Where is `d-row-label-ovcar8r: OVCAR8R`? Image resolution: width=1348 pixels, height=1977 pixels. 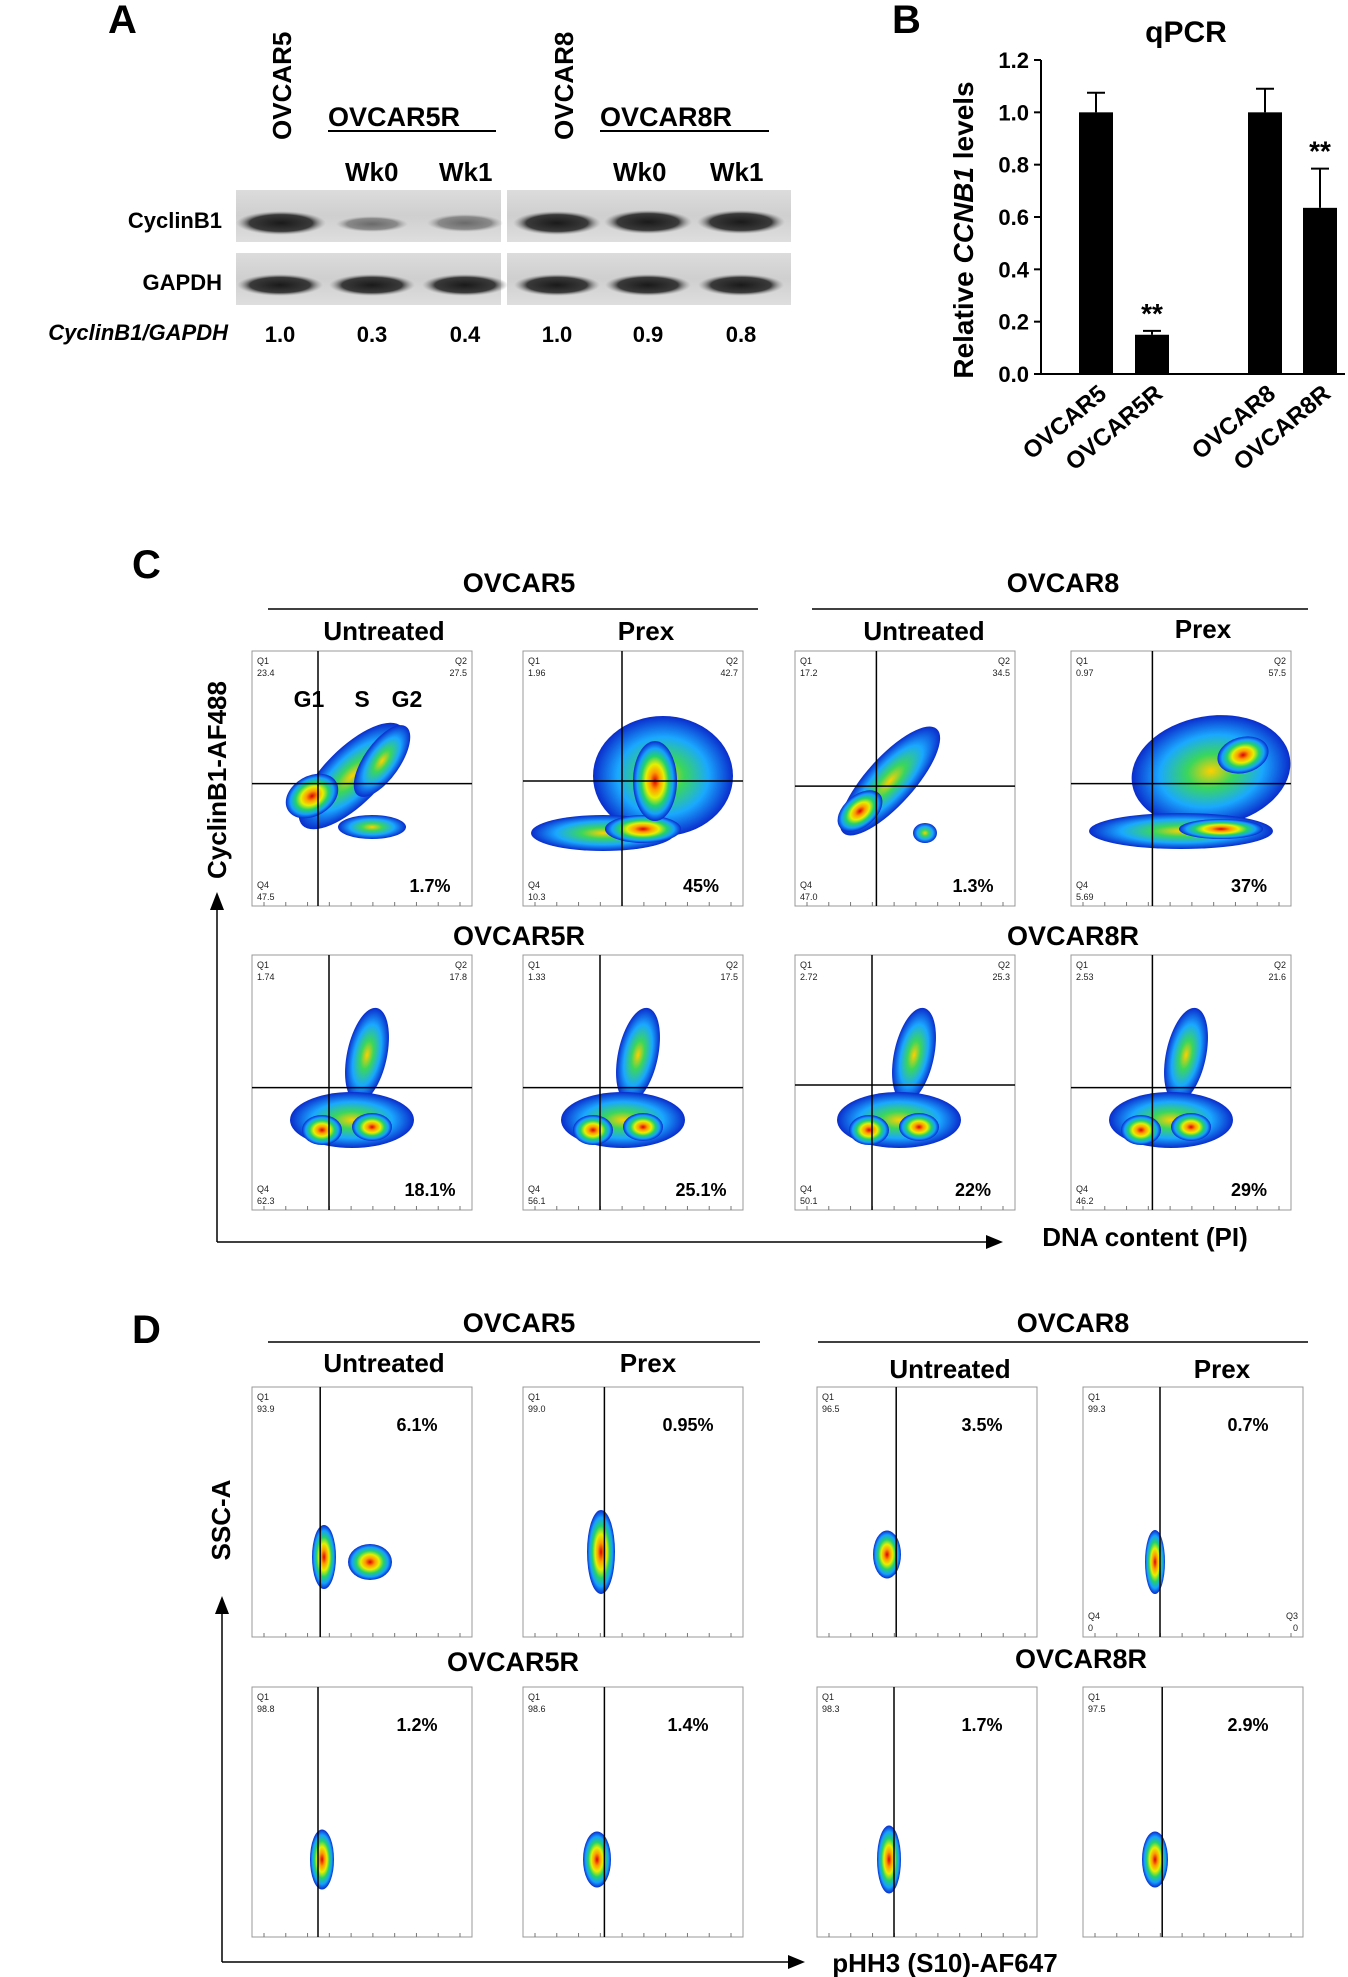 d-row-label-ovcar8r: OVCAR8R is located at coordinates (1081, 1659).